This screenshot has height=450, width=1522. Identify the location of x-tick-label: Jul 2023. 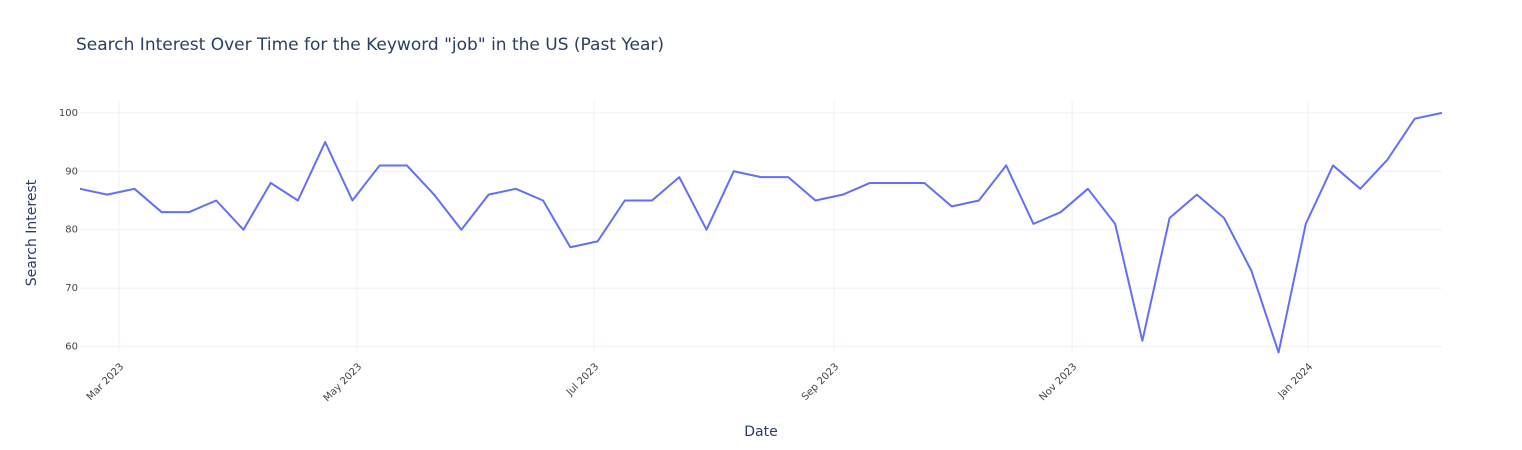
(582, 379).